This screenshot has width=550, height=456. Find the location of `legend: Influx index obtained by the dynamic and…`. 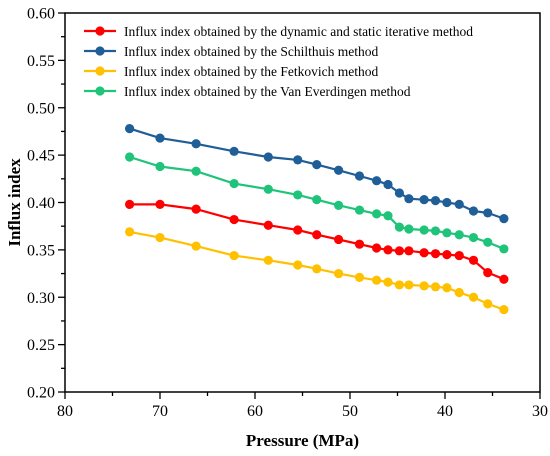

legend: Influx index obtained by the dynamic and… is located at coordinates (278, 61).